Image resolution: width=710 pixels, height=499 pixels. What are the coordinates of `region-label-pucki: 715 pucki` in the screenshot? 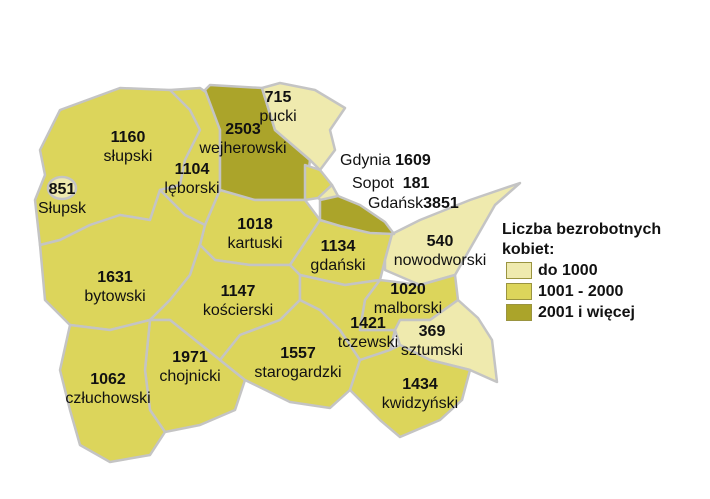 It's located at (277, 107).